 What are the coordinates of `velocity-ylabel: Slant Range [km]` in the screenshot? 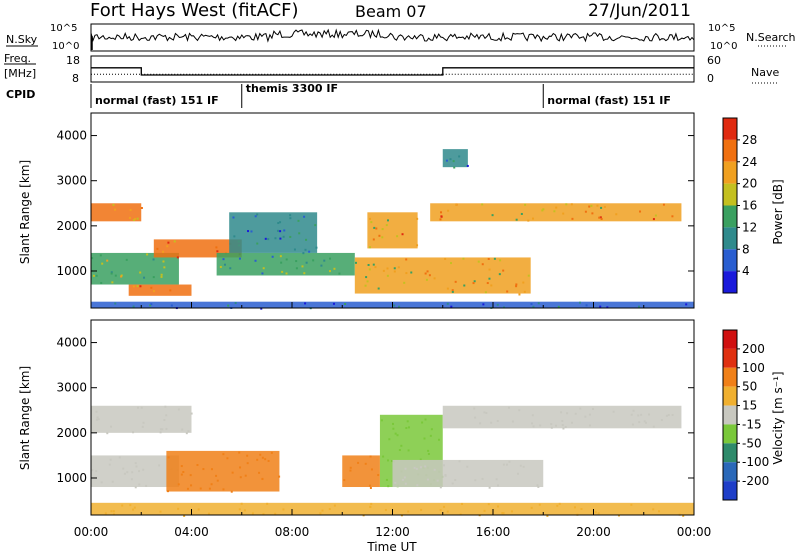 It's located at (25, 418).